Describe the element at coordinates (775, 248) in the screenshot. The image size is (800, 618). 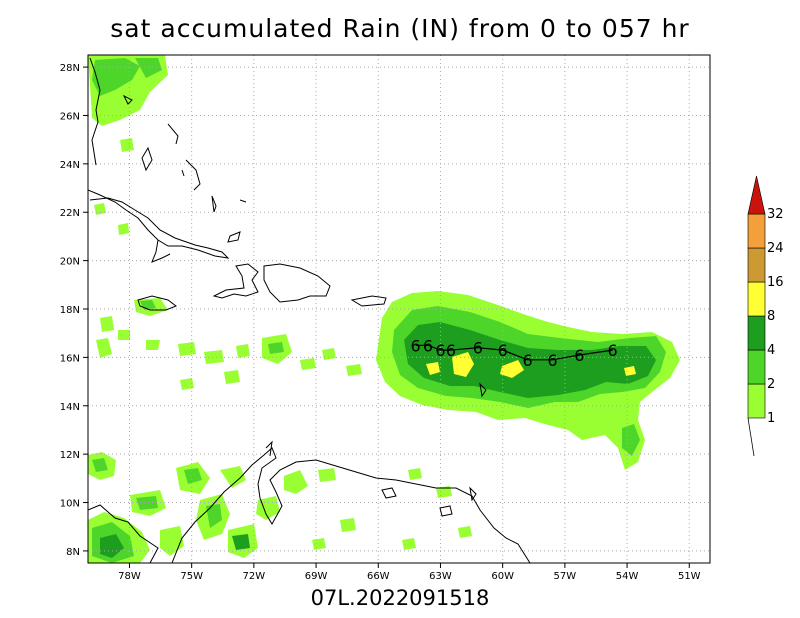
I see `colorbar-label: 24` at that location.